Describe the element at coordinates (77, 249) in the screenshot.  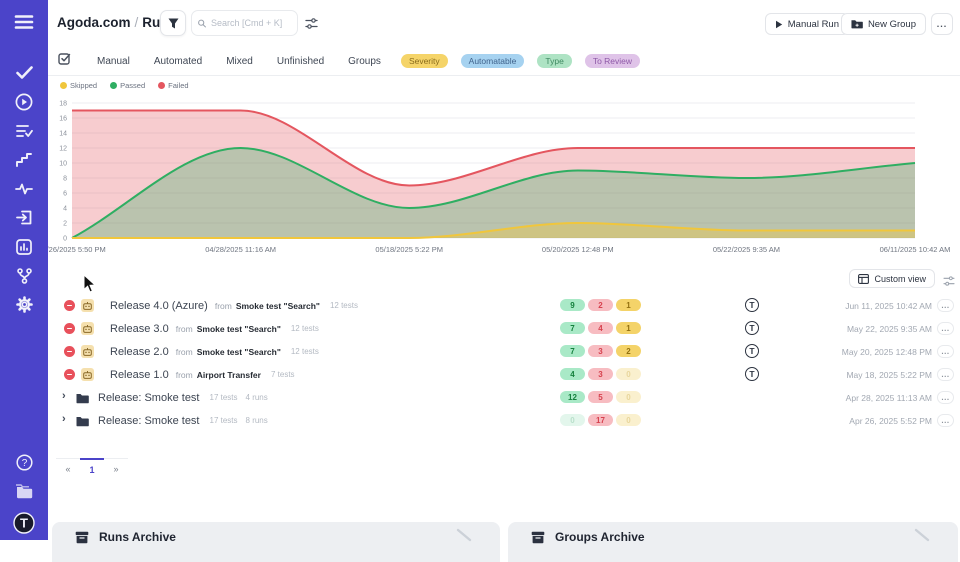
I see `svg-text: 04/26/2025 5:50 PM` at that location.